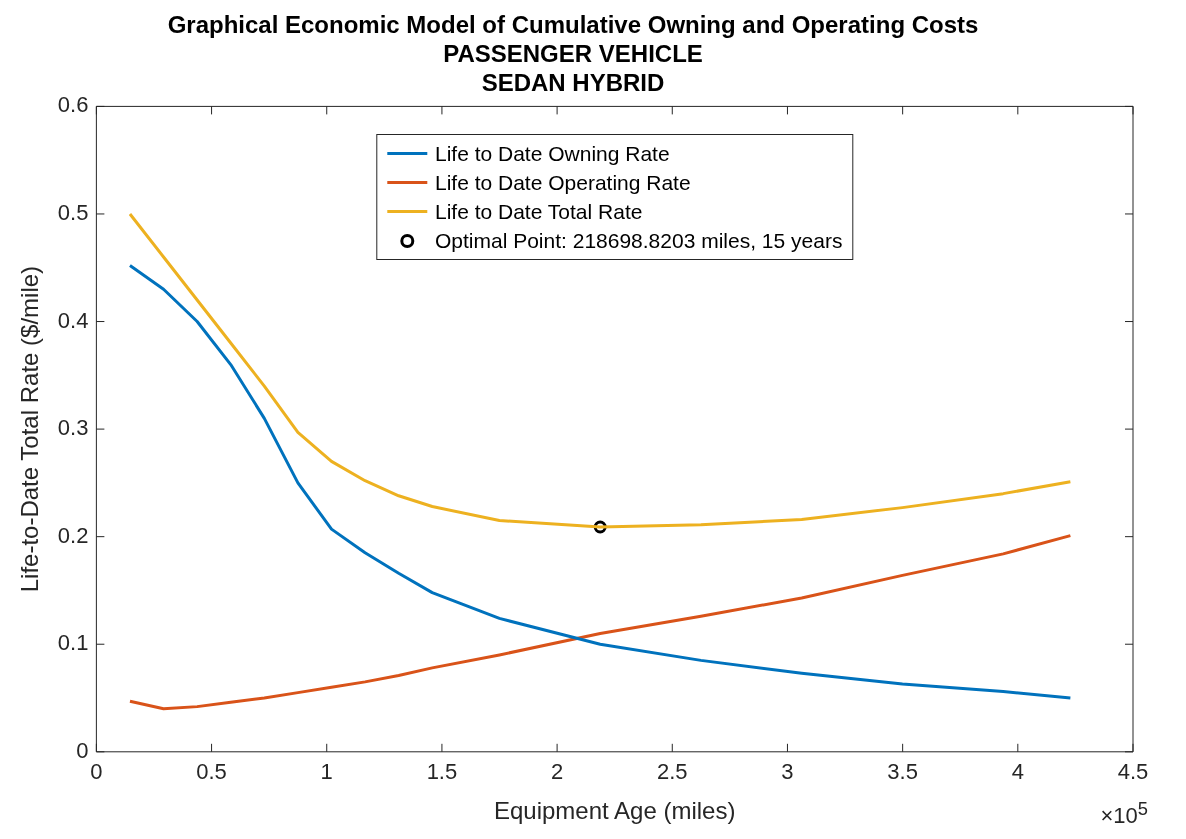 The image size is (1186, 839). What do you see at coordinates (573, 67) in the screenshot?
I see `chart-subtitle: PASSENGER VEHICLE SEDAN HYBRID` at bounding box center [573, 67].